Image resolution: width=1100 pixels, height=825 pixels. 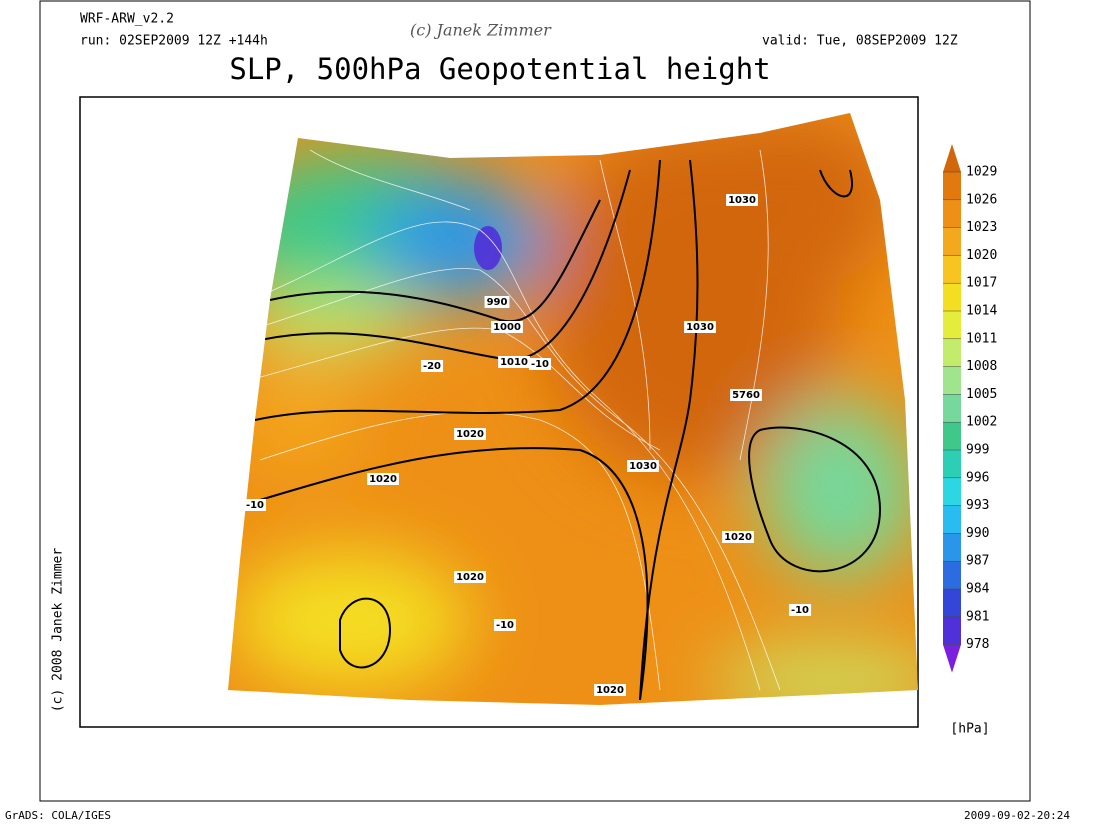 I want to click on contour-label: -20, so click(x=432, y=366).